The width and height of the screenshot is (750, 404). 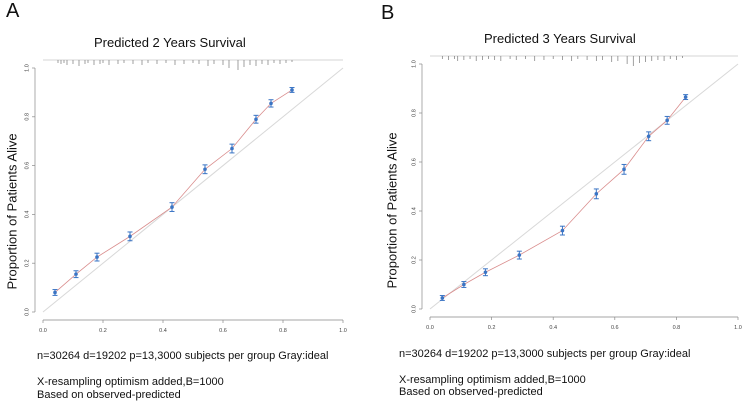 I want to click on panel-letter: A, so click(x=13, y=11).